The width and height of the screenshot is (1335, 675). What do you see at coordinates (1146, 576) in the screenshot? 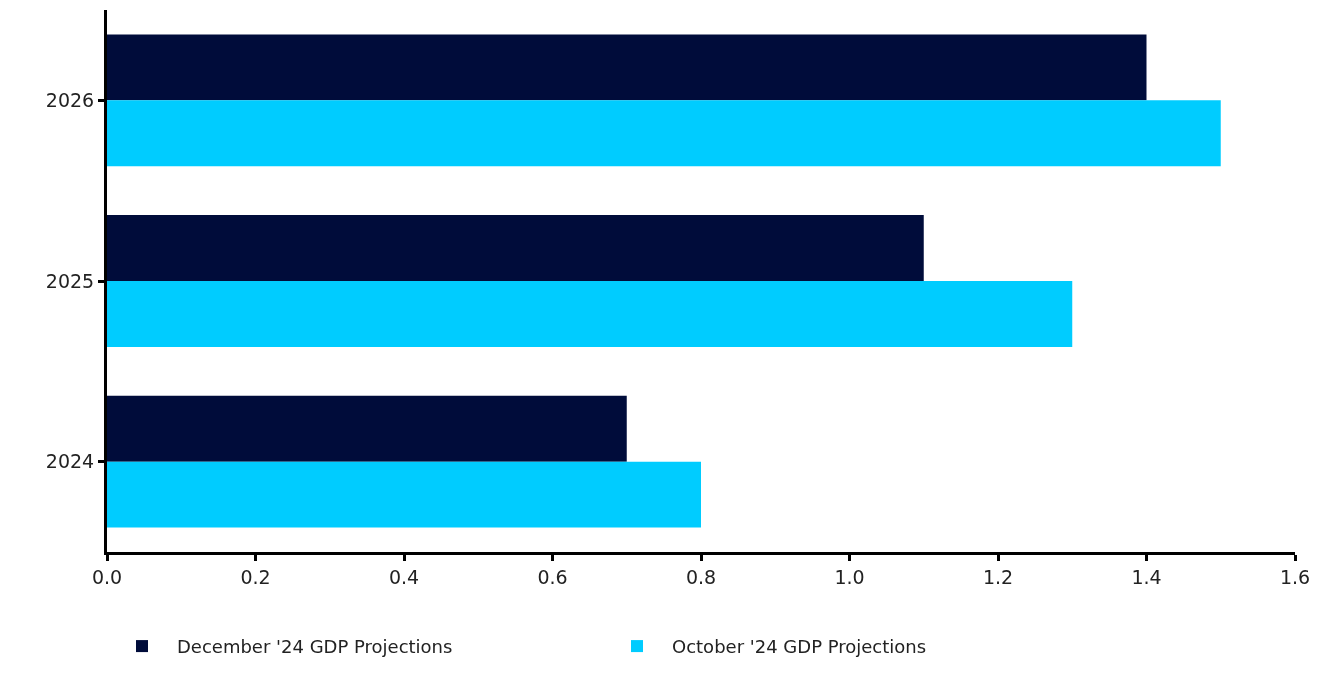
I see `x-tick-label: 1.4` at bounding box center [1146, 576].